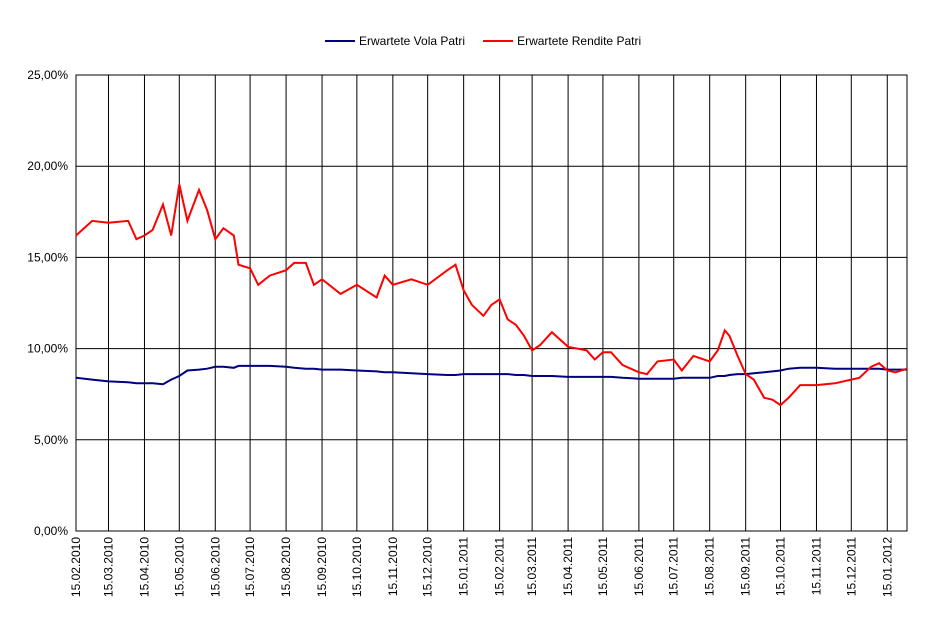  Describe the element at coordinates (250, 567) in the screenshot. I see `x-tick-label: 15.07.2010` at that location.